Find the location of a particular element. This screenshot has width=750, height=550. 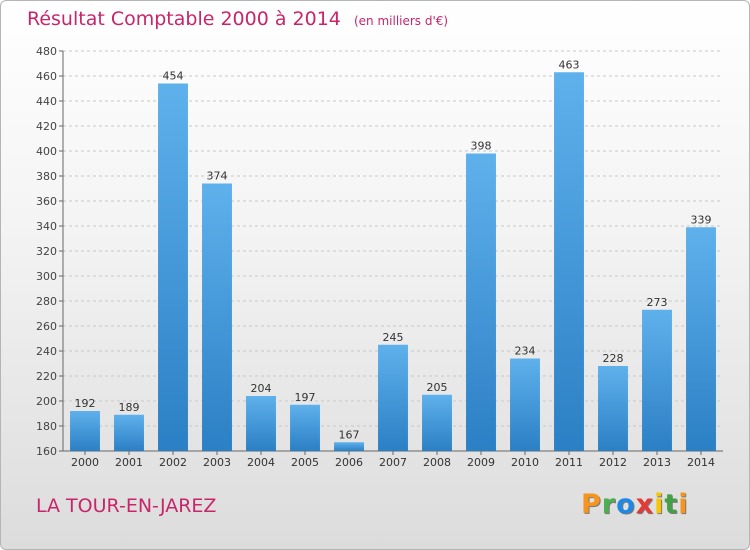

data-label: 245 is located at coordinates (393, 337).